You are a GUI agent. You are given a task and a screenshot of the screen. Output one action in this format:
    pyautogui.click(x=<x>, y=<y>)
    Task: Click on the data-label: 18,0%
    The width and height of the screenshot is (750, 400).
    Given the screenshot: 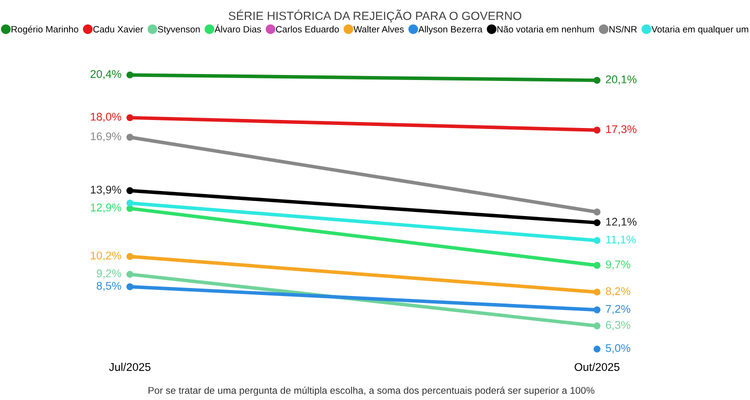 What is the action you would take?
    pyautogui.click(x=106, y=117)
    